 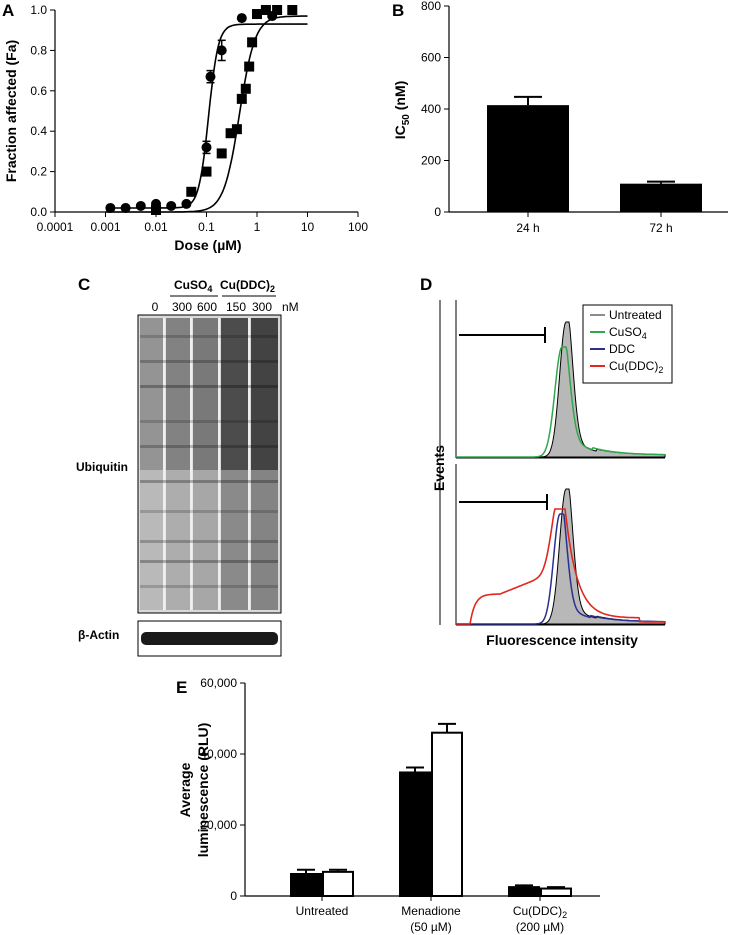 What do you see at coordinates (98, 635) in the screenshot?
I see `label-actin: β-Actin` at bounding box center [98, 635].